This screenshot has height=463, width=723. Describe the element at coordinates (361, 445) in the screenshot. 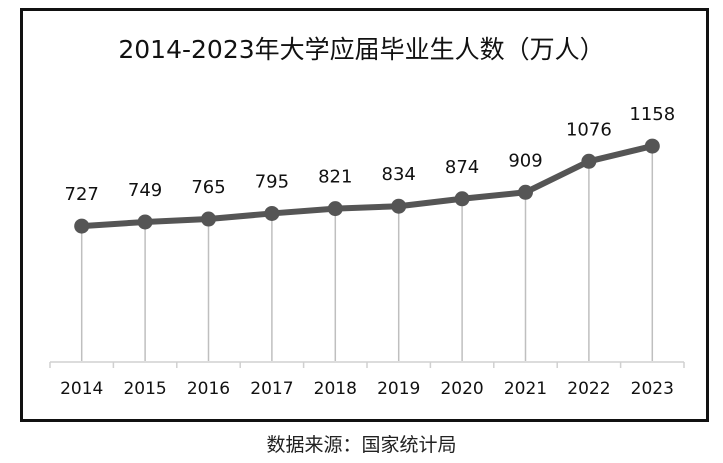

I see `data-source: 数据来源：国家统计局` at that location.